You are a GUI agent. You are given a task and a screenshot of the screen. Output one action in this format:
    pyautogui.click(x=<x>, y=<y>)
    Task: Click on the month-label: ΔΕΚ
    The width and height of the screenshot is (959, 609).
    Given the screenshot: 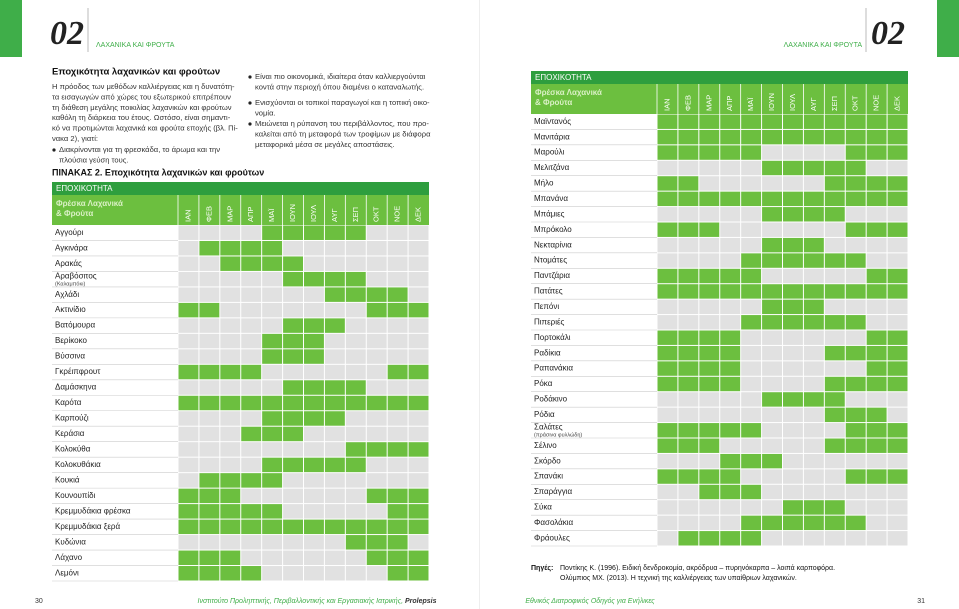 What is the action you would take?
    pyautogui.click(x=418, y=214)
    